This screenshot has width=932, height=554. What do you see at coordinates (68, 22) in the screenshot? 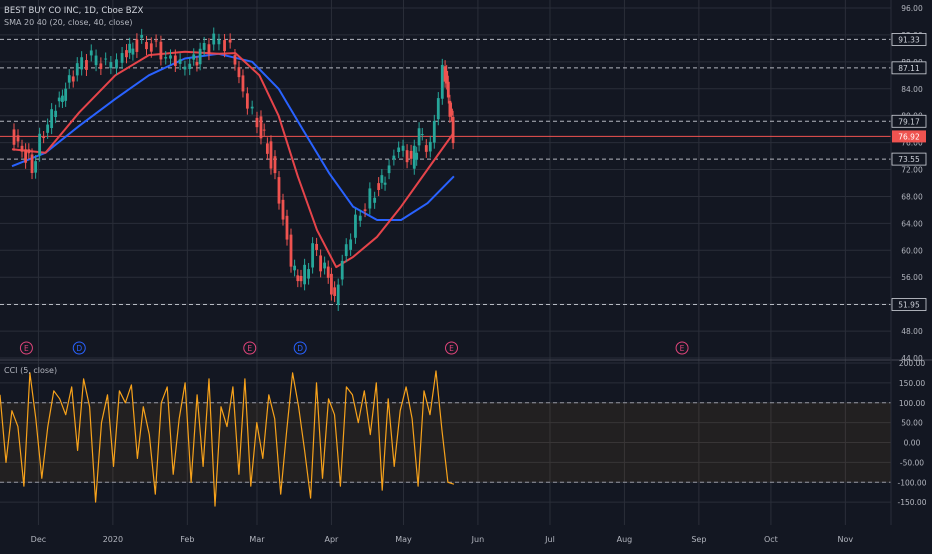
I see `sma-indicator-label: SMA 20 40 (20, close, 40, close)` at bounding box center [68, 22].